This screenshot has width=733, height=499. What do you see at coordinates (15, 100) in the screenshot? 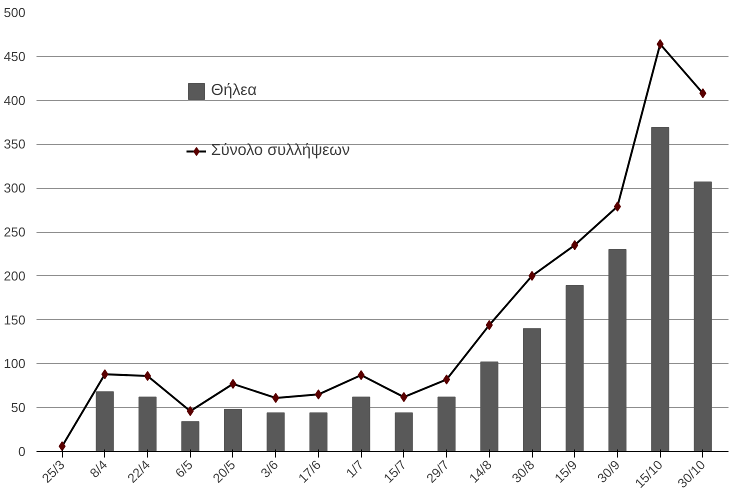
I see `y-tick-label: 400` at bounding box center [15, 100].